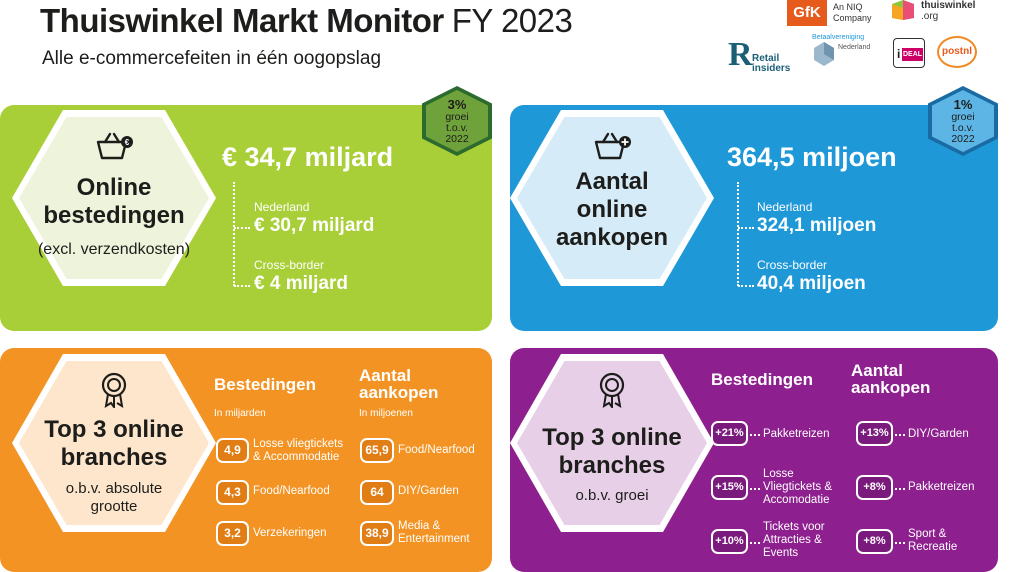 The image size is (1018, 572). Describe the element at coordinates (891, 379) in the screenshot. I see `top-growth-col2-header: Aantal aankopen` at that location.